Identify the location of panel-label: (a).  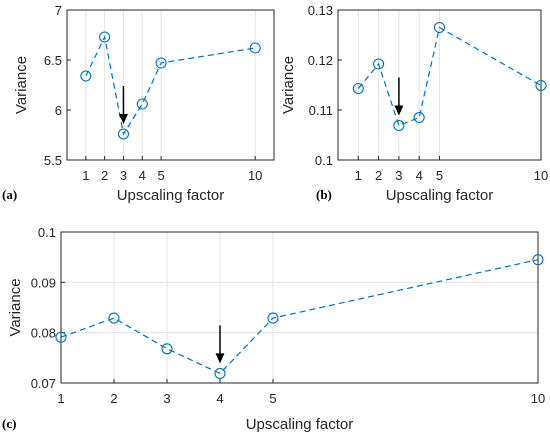
(9, 194).